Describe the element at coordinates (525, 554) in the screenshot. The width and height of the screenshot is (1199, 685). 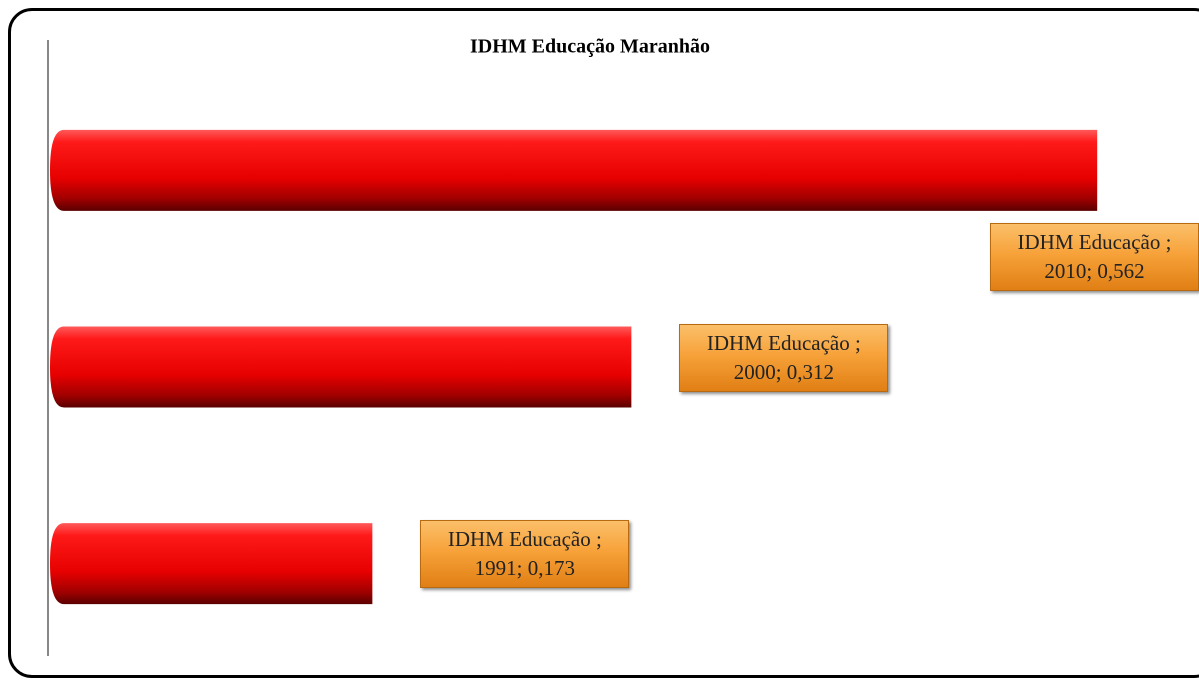
I see `data-label: IDHM Educação ; 1991; 0,173` at that location.